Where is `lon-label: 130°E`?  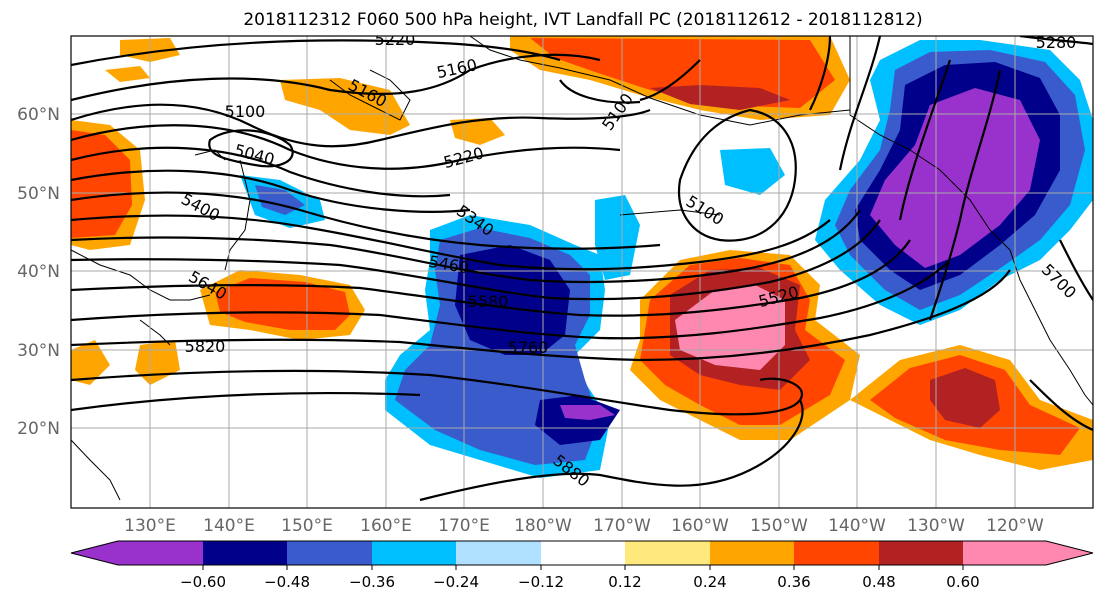 lon-label: 130°E is located at coordinates (150, 526).